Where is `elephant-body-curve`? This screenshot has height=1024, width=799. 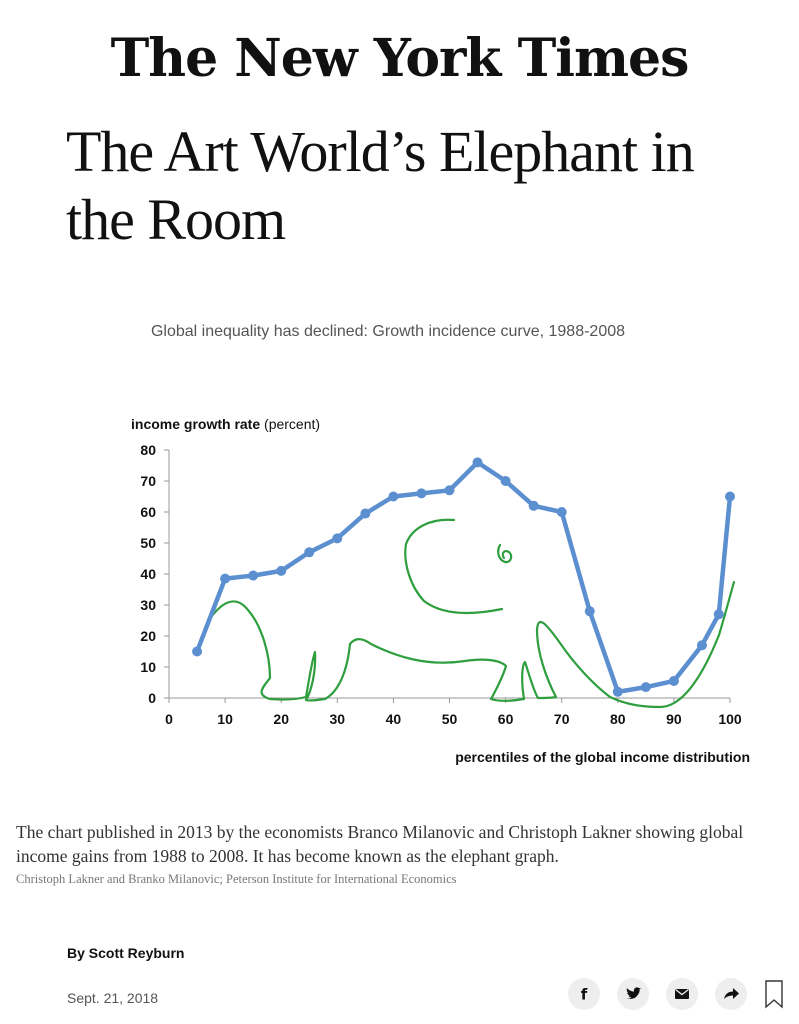 elephant-body-curve is located at coordinates (454, 566).